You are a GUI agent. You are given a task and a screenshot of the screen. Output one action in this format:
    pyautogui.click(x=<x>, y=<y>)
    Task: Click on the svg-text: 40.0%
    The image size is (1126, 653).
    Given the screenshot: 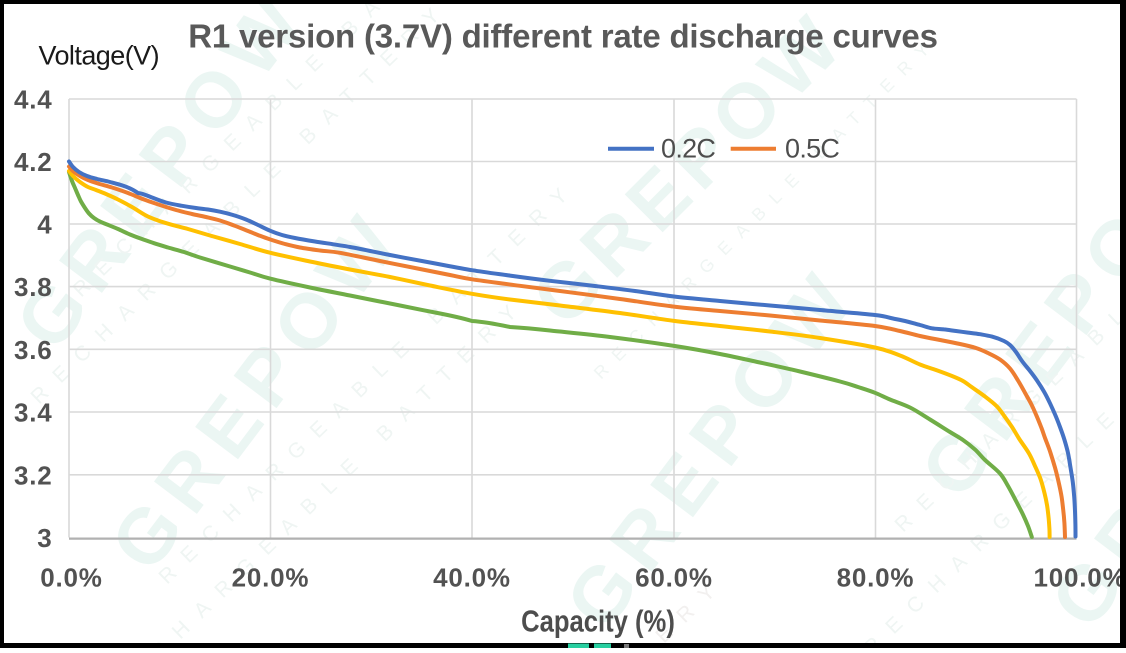 What is the action you would take?
    pyautogui.click(x=472, y=578)
    